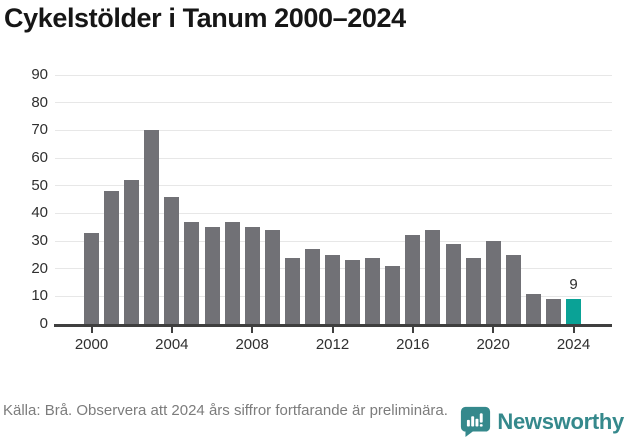 This screenshot has width=631, height=439. What do you see at coordinates (39, 130) in the screenshot?
I see `y-tick-label: 70` at bounding box center [39, 130].